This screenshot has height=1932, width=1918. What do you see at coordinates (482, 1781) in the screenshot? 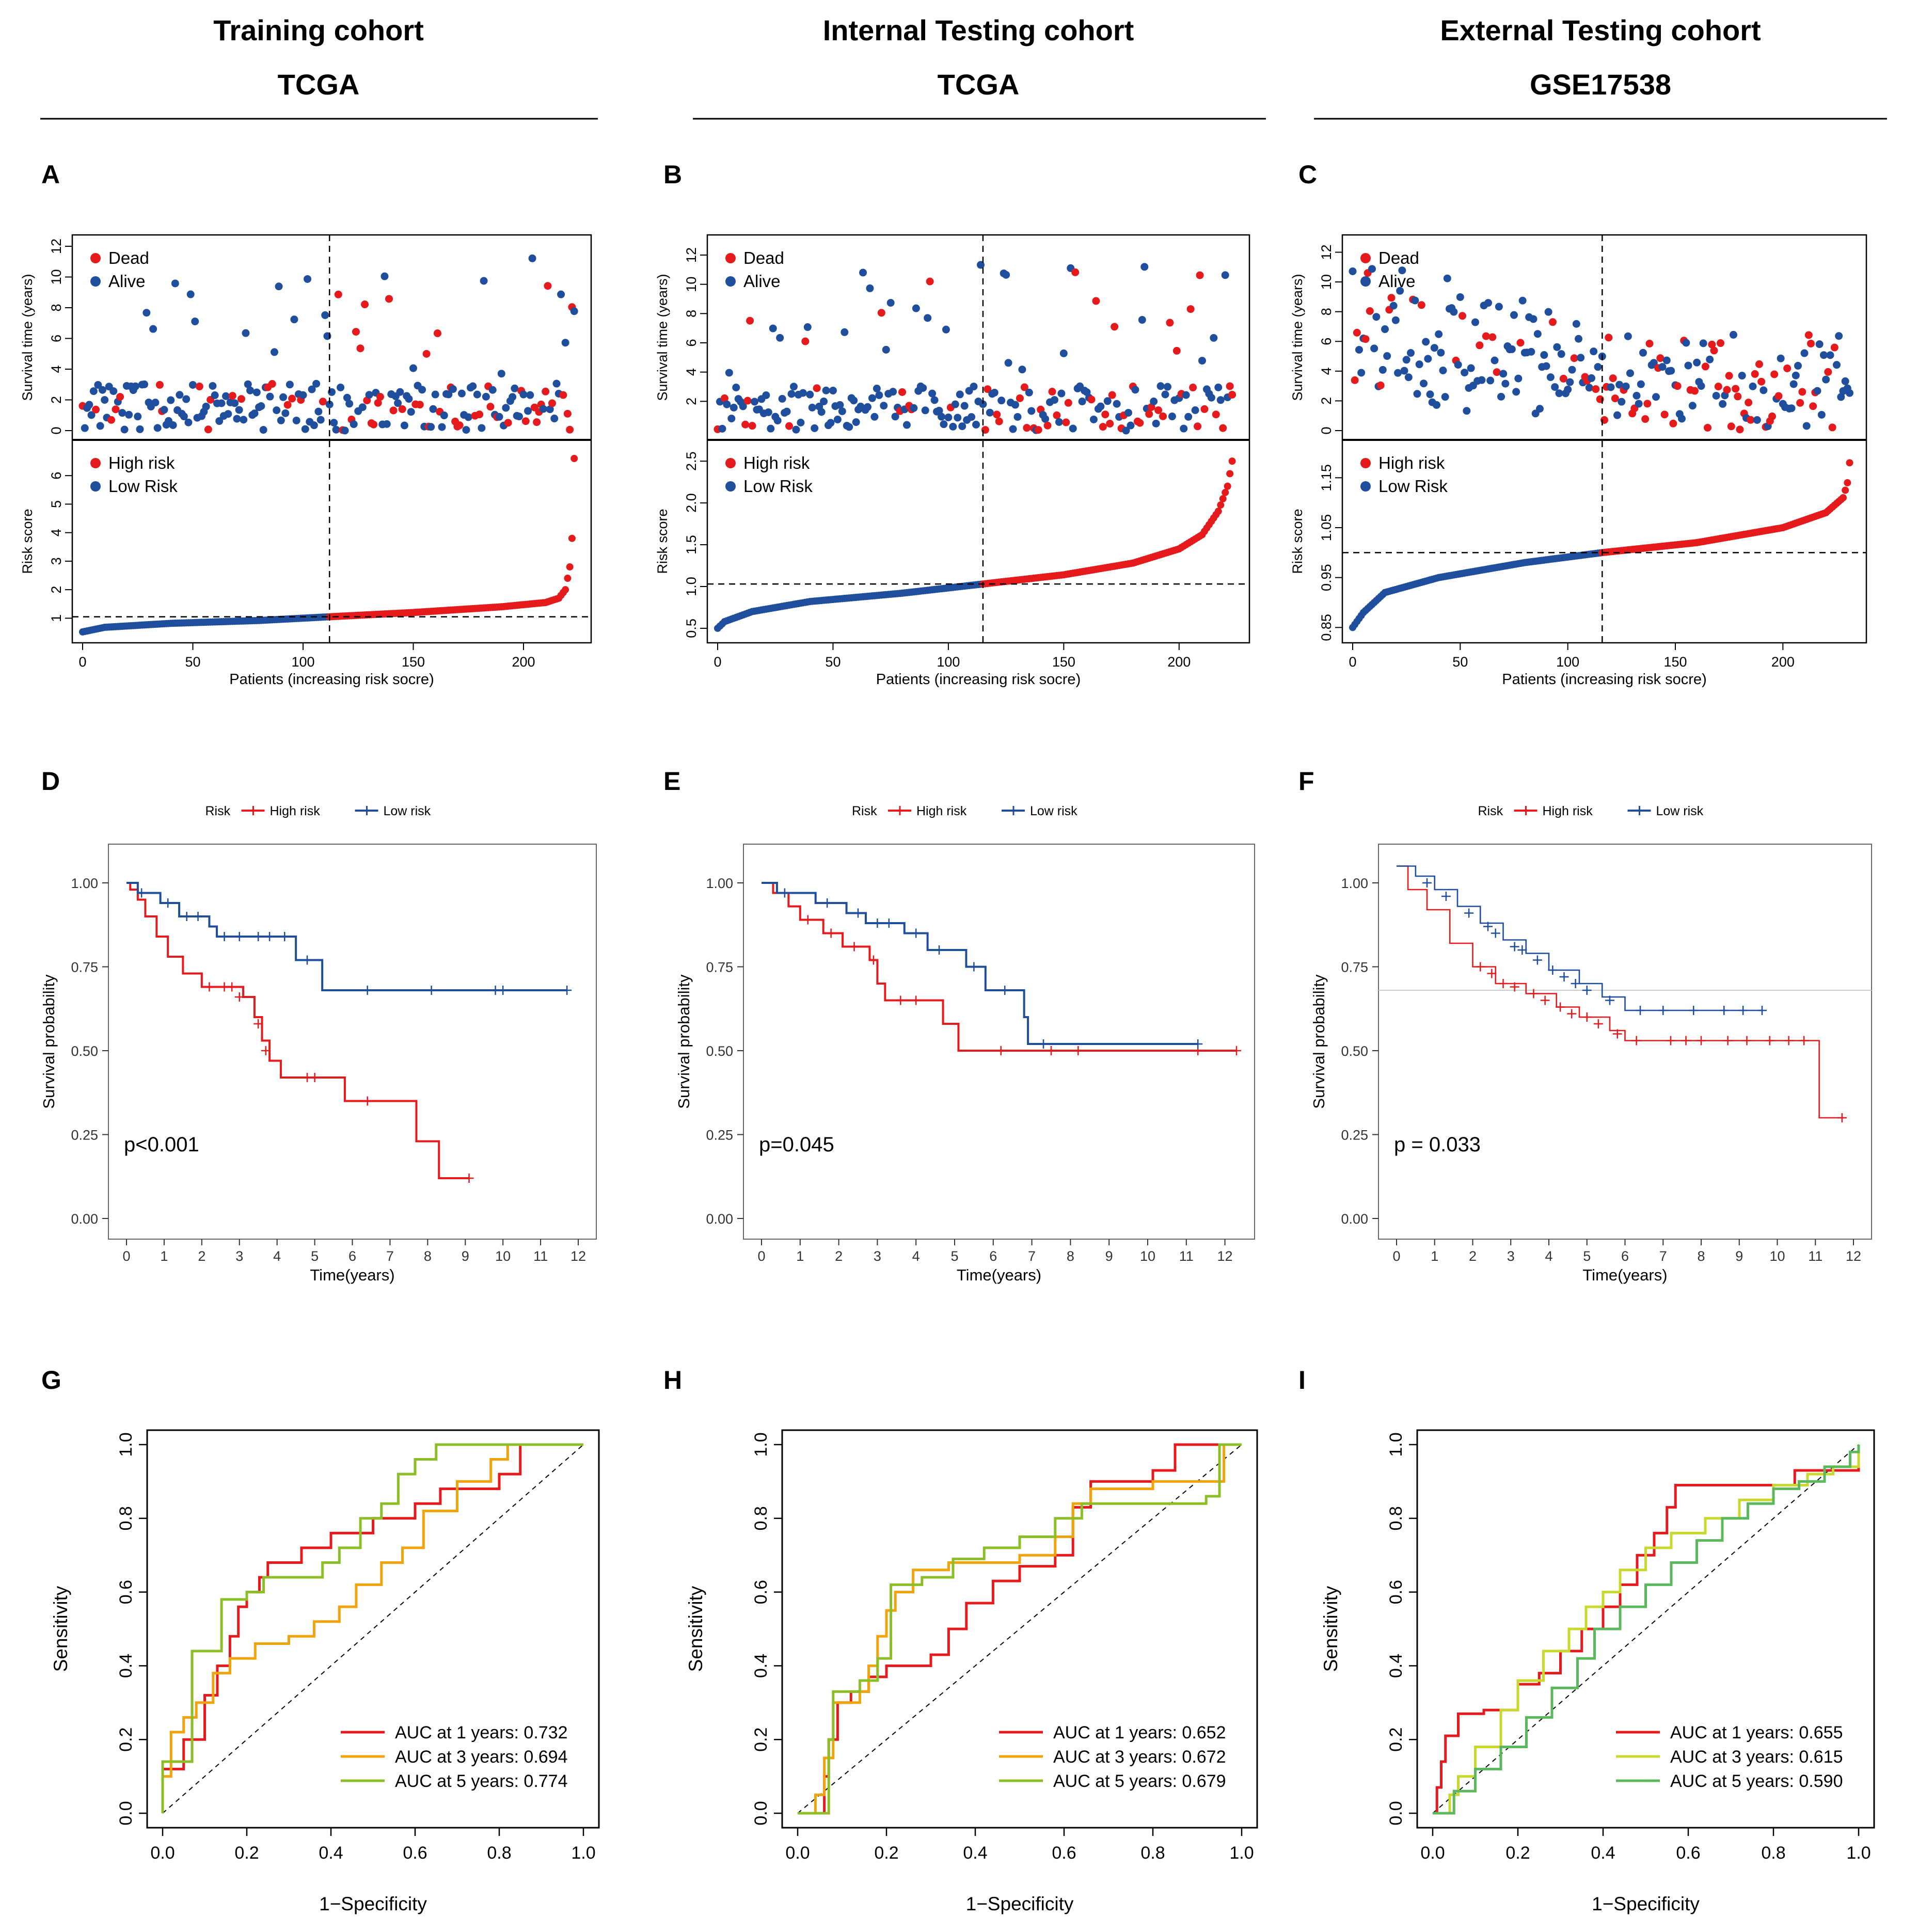
I see `panel-G-legend-entry-3: AUC at 5 years: 0.774` at bounding box center [482, 1781].